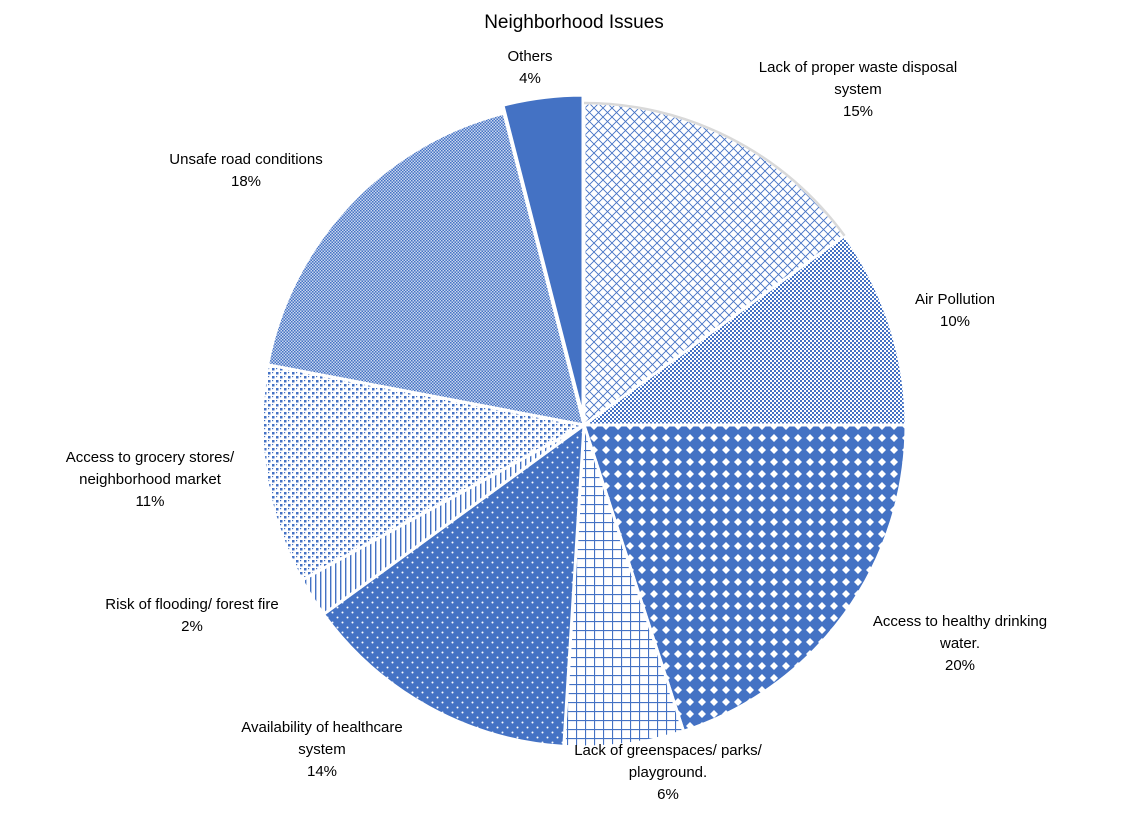 Image resolution: width=1148 pixels, height=815 pixels. Describe the element at coordinates (192, 626) in the screenshot. I see `slice-value-label: 2%` at that location.